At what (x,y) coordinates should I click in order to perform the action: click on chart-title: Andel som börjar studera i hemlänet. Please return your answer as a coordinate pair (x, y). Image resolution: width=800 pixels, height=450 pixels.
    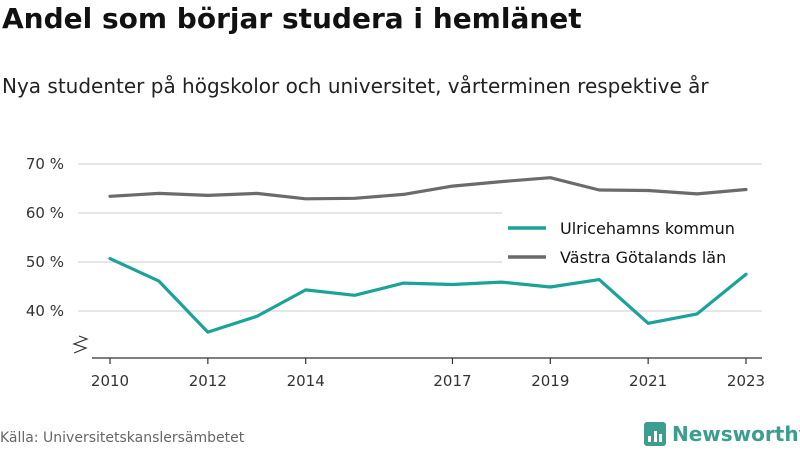
    Looking at the image, I should click on (292, 18).